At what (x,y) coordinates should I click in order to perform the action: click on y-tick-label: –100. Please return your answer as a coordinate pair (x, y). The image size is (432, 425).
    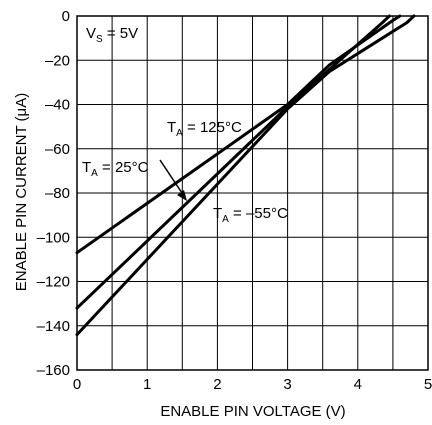
    Looking at the image, I should click on (53, 237).